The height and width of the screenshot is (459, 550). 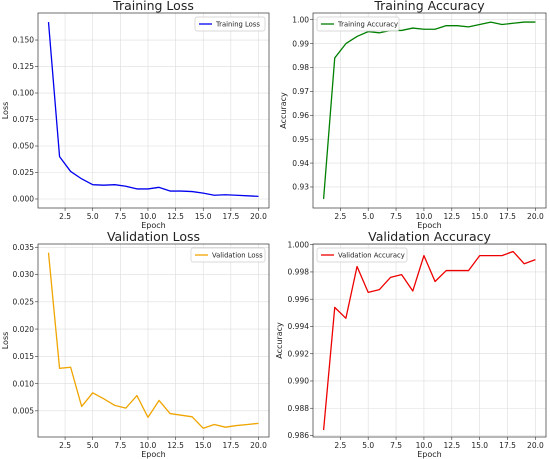 I want to click on y-tick-label: 0.98, so click(x=300, y=67).